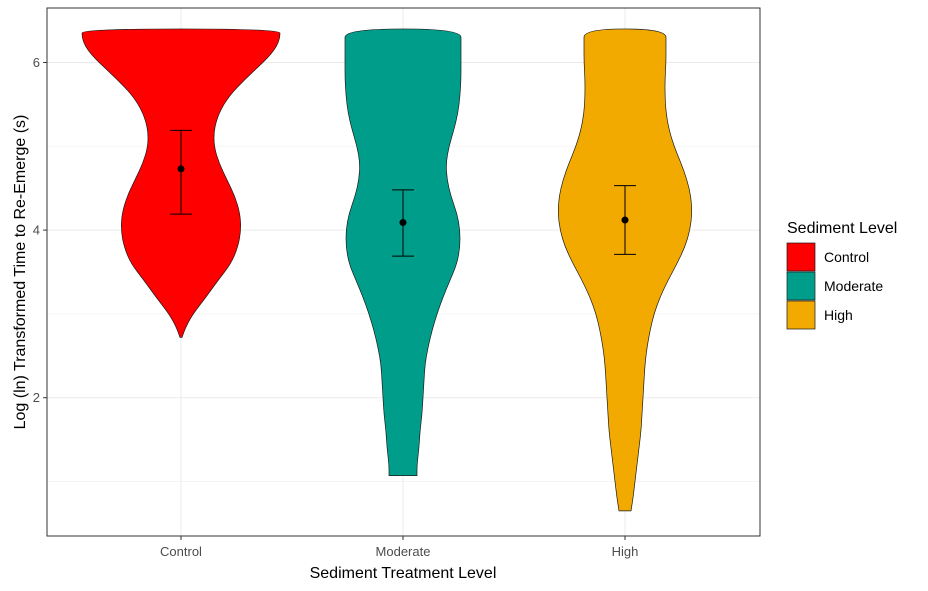  What do you see at coordinates (403, 573) in the screenshot?
I see `x-axis-title: Sediment Treatment Level` at bounding box center [403, 573].